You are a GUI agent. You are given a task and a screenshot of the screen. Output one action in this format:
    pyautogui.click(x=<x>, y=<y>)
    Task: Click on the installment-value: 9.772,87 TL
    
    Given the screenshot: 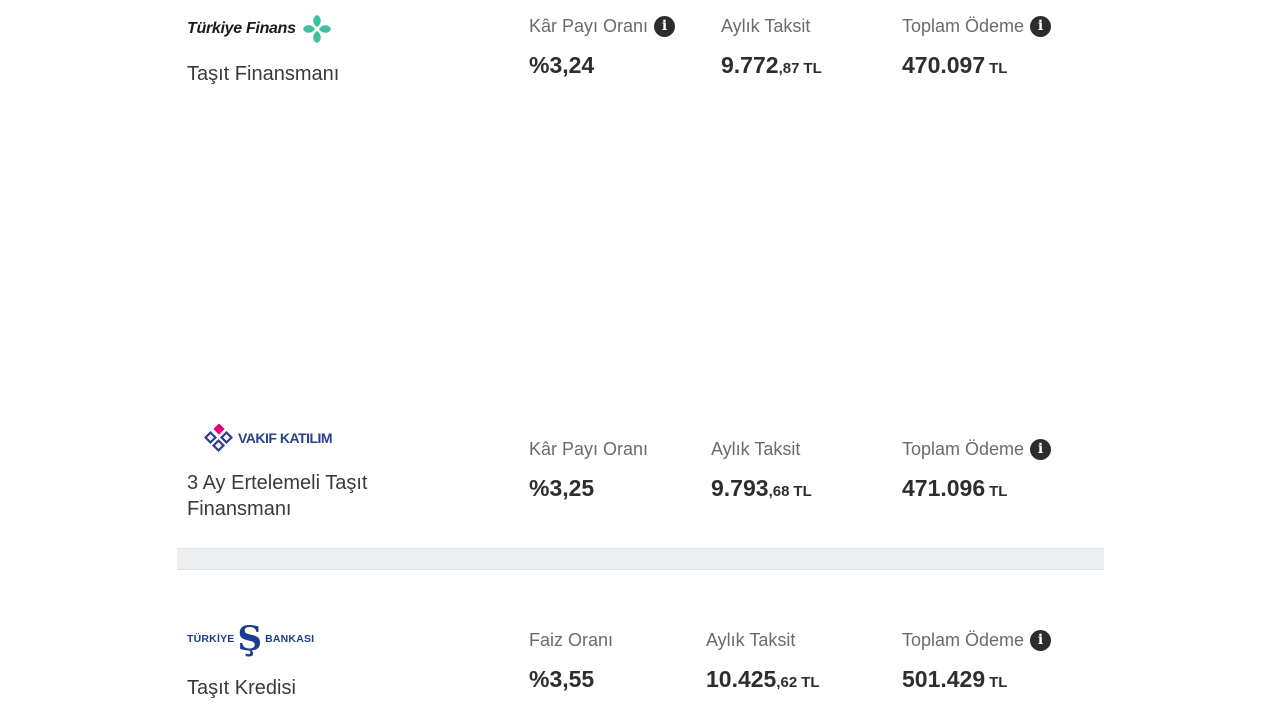 What is the action you would take?
    pyautogui.click(x=771, y=65)
    